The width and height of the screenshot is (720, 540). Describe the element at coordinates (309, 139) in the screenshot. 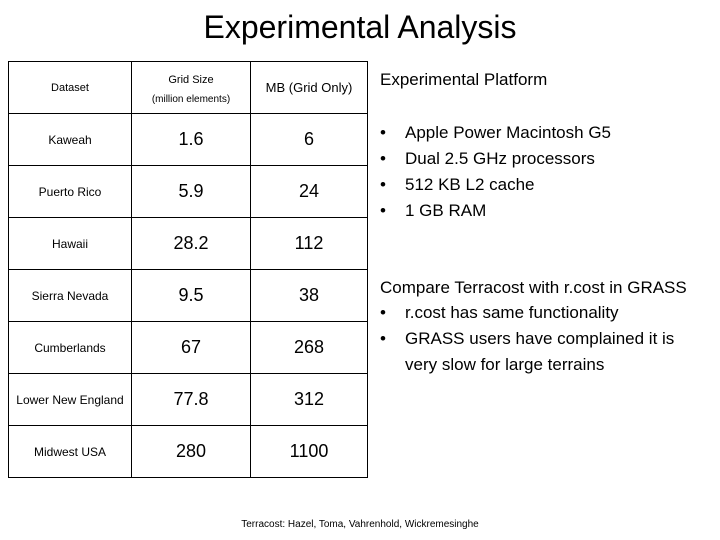

I see `row-mb: 6` at that location.